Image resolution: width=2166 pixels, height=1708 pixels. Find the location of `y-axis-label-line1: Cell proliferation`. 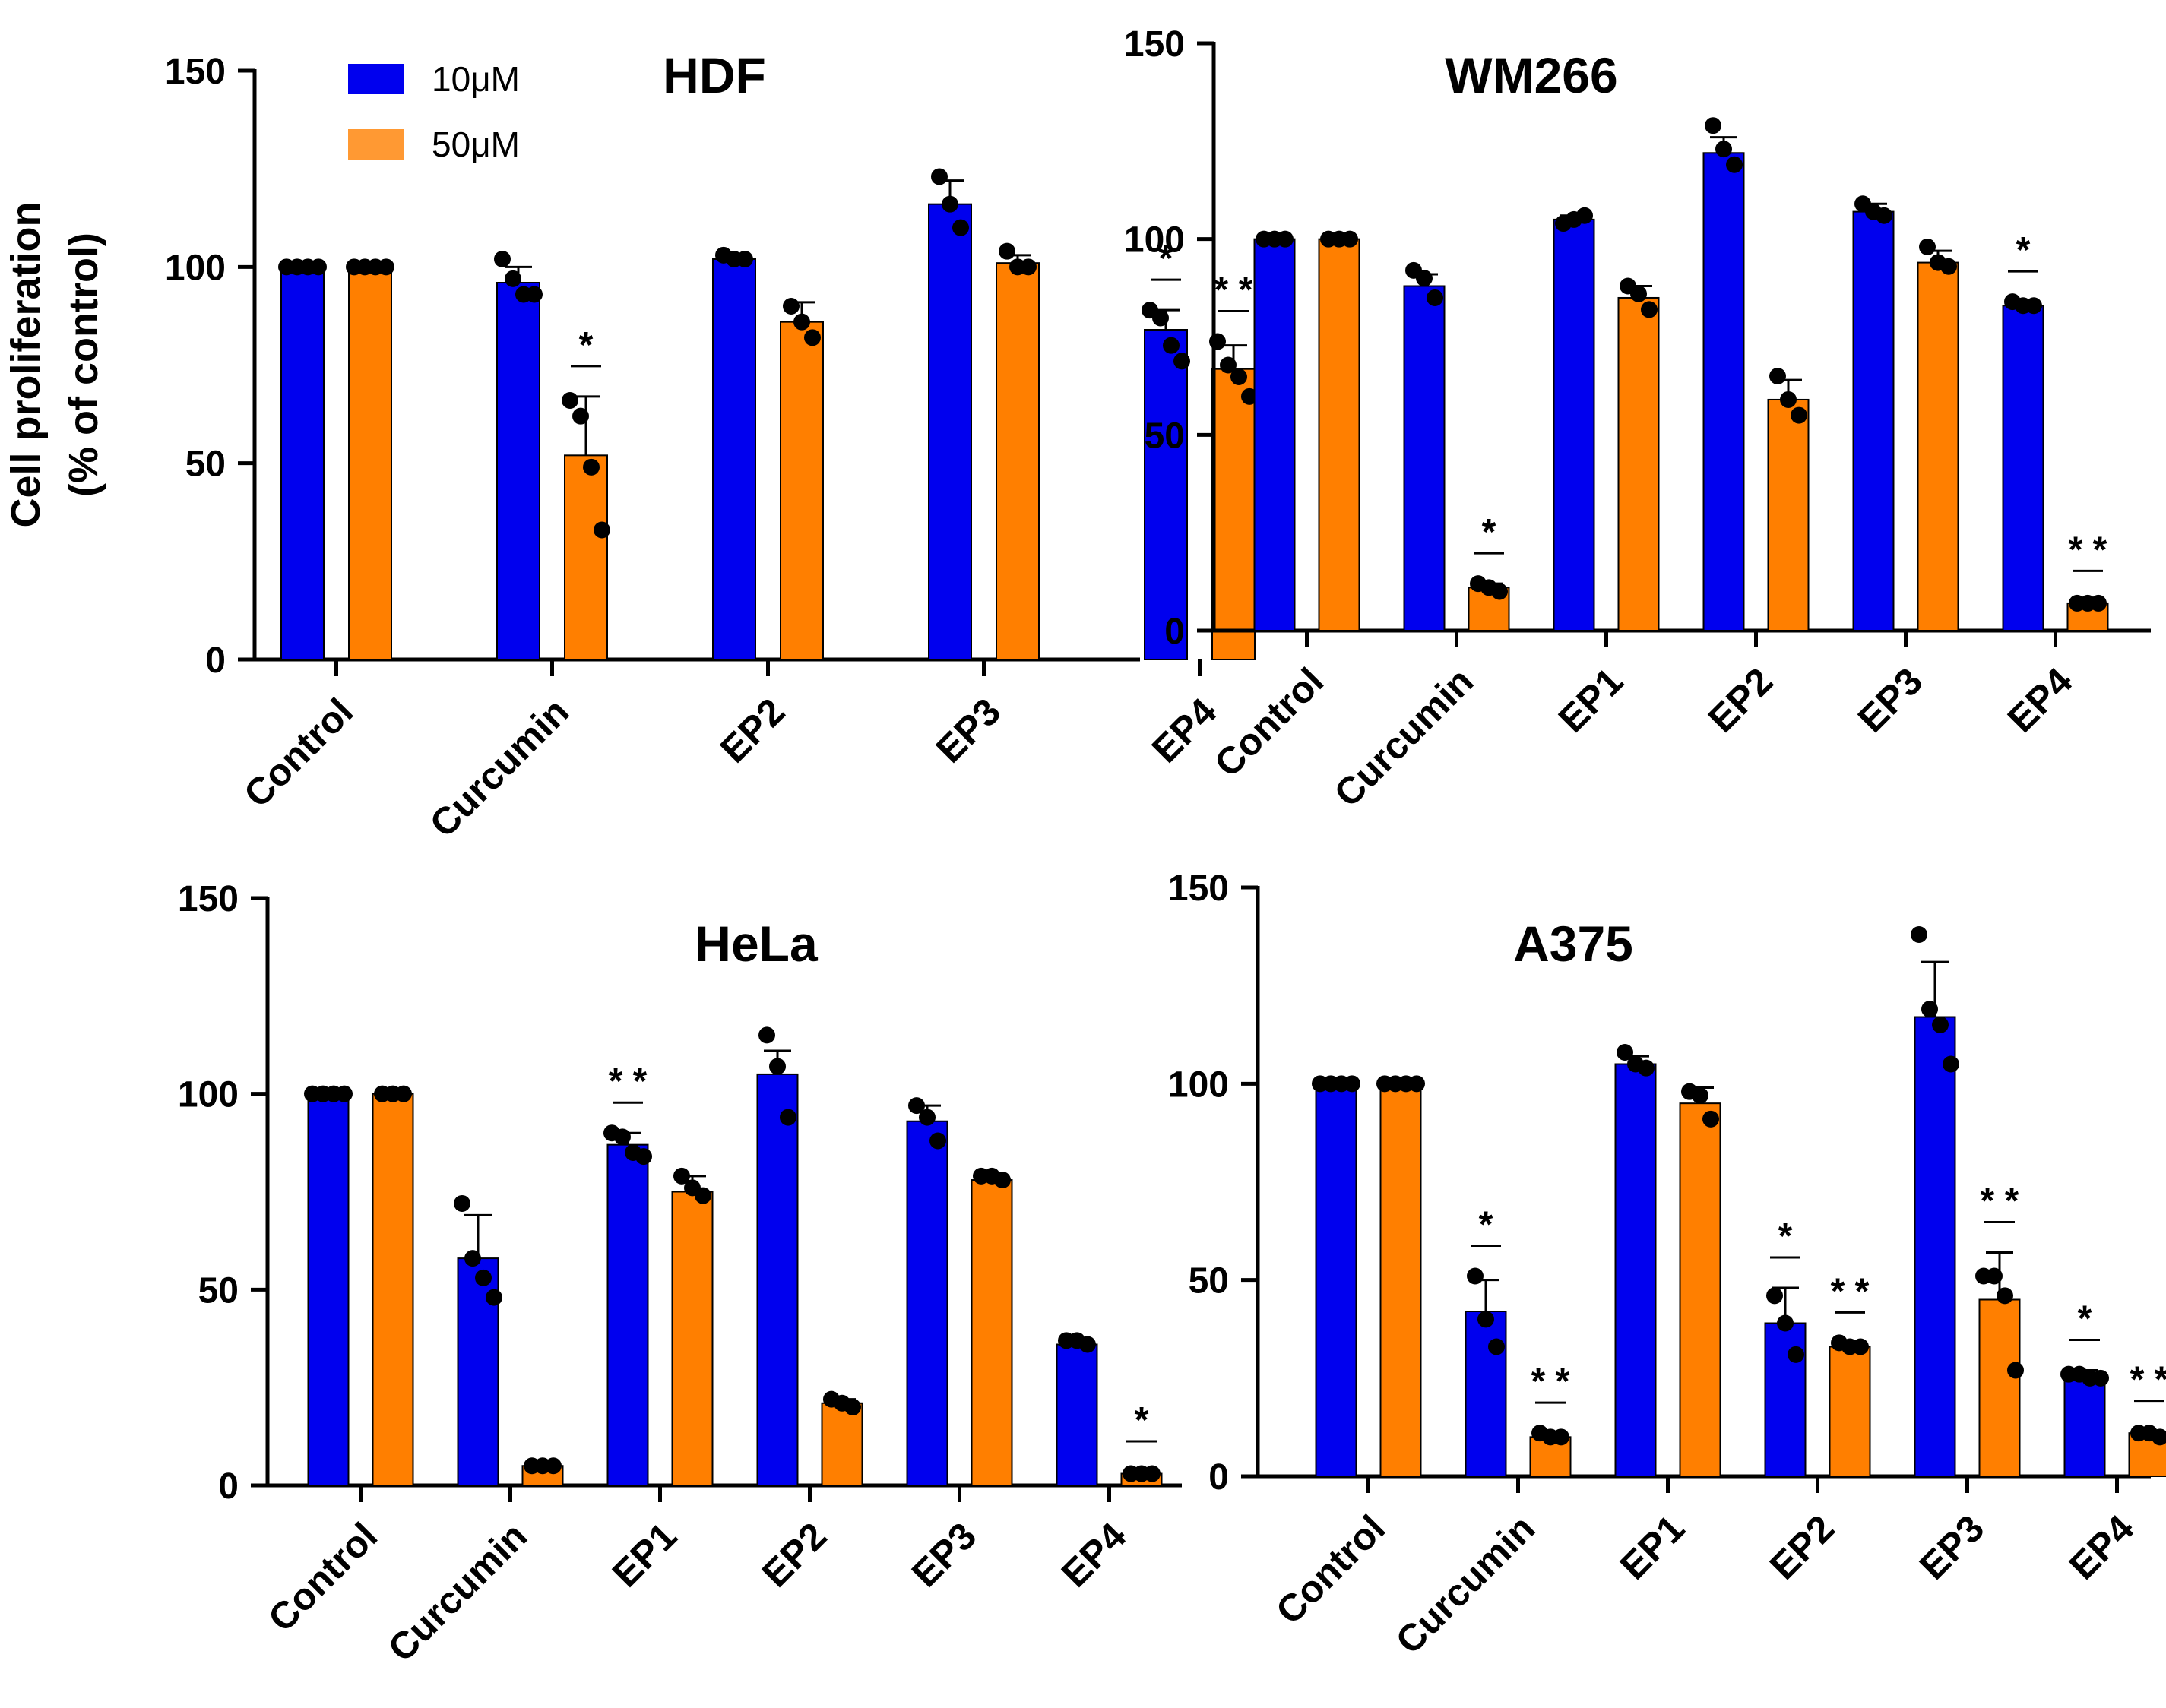

y-axis-label-line1: Cell proliferation is located at coordinates (26, 364).